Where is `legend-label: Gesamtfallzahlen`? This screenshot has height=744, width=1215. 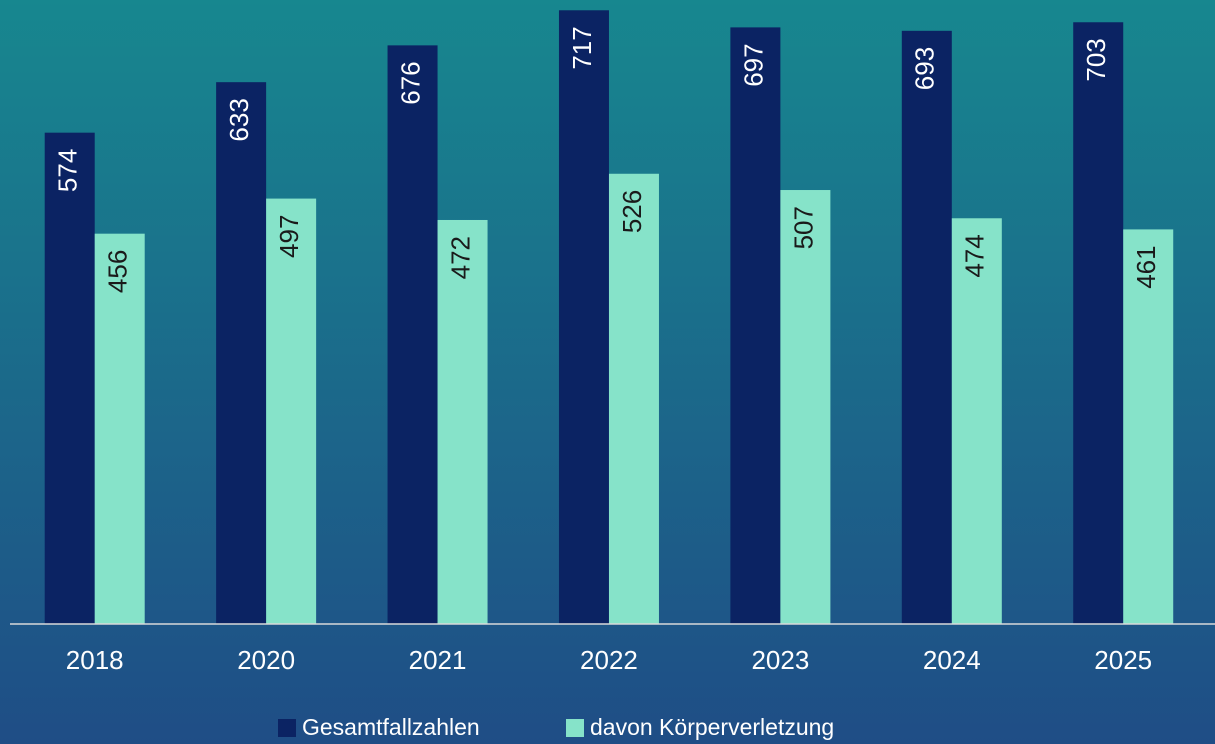
legend-label: Gesamtfallzahlen is located at coordinates (391, 727).